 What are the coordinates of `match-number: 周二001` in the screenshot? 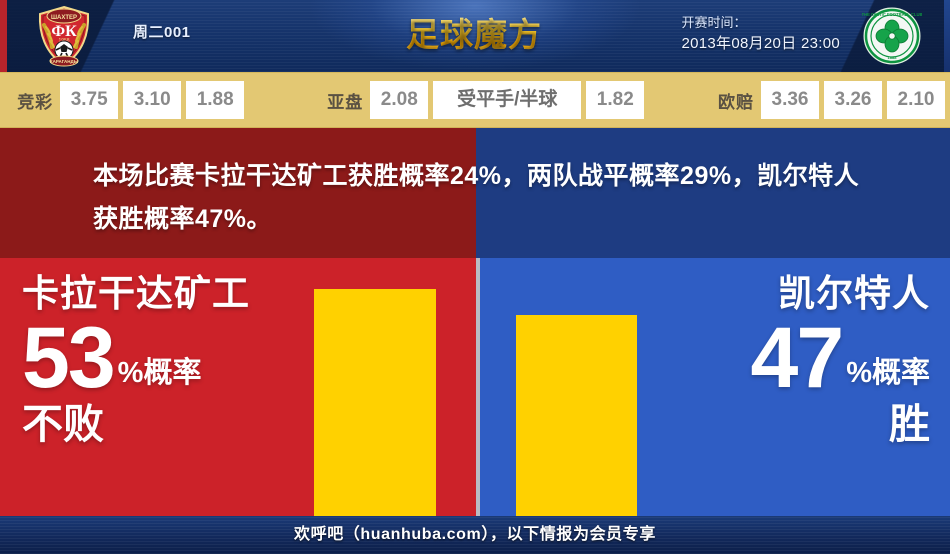 It's located at (162, 32).